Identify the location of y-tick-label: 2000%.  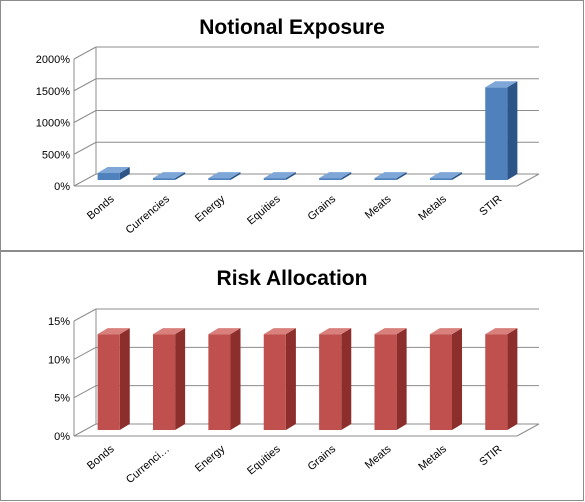
(53, 60).